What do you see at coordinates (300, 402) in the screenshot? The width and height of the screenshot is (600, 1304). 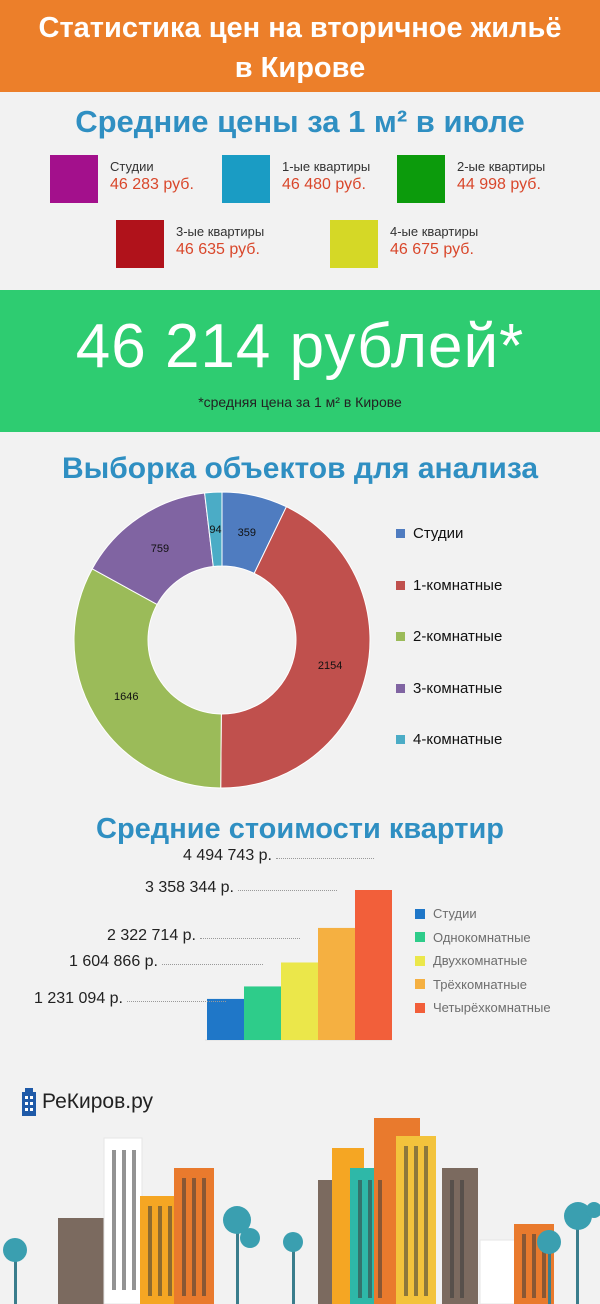 I see `average-price-note: *средняя цена за 1 м² в Кирове` at bounding box center [300, 402].